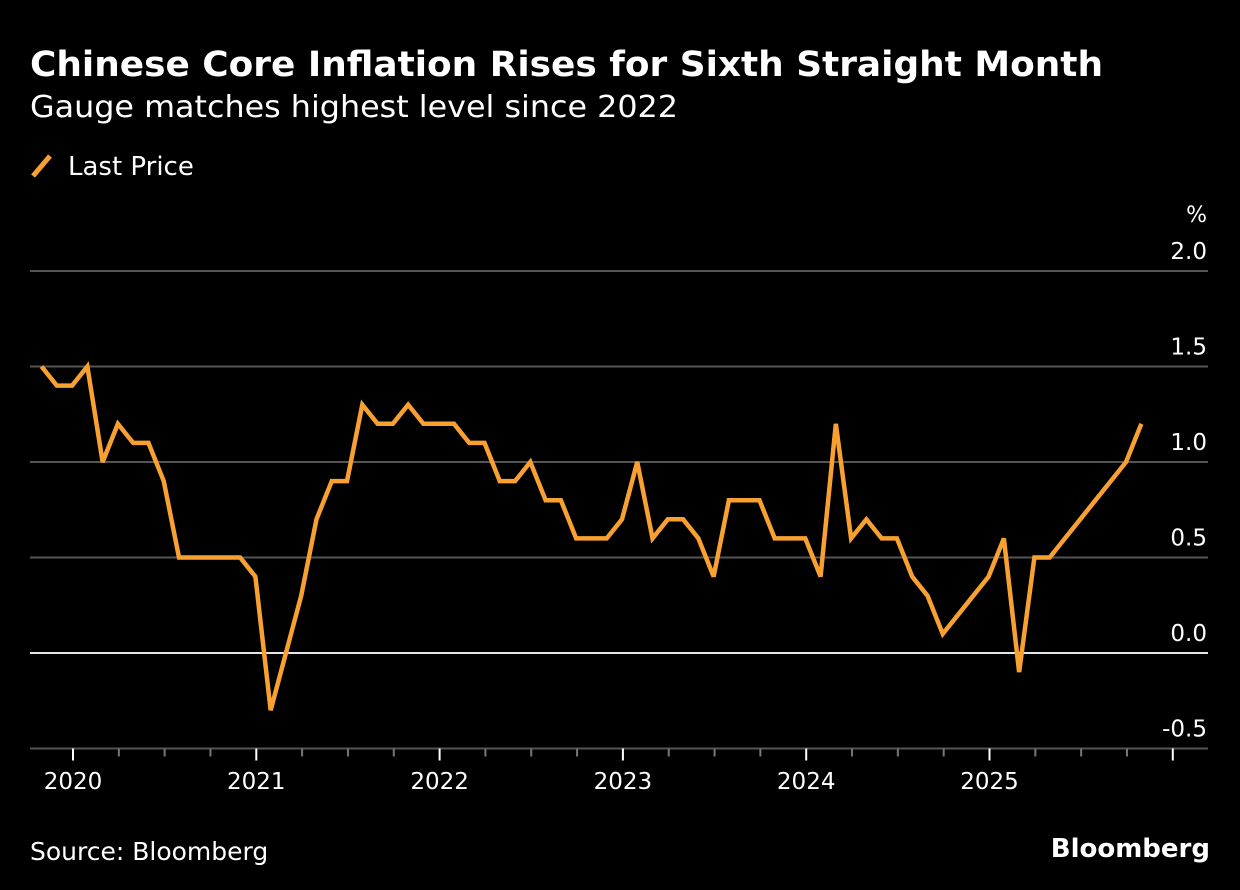 Image resolution: width=1240 pixels, height=890 pixels. I want to click on legend-label: Last Price, so click(131, 167).